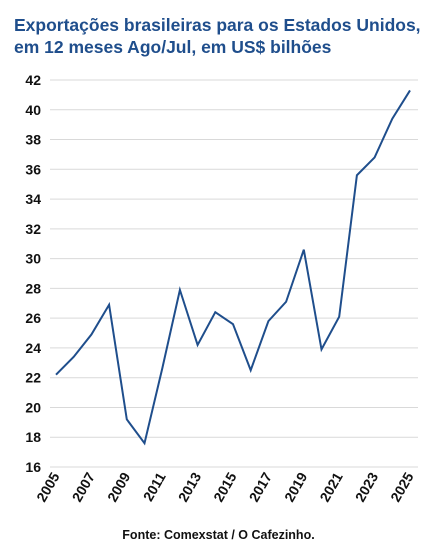  Describe the element at coordinates (33, 318) in the screenshot. I see `y-tick-label: 26` at that location.